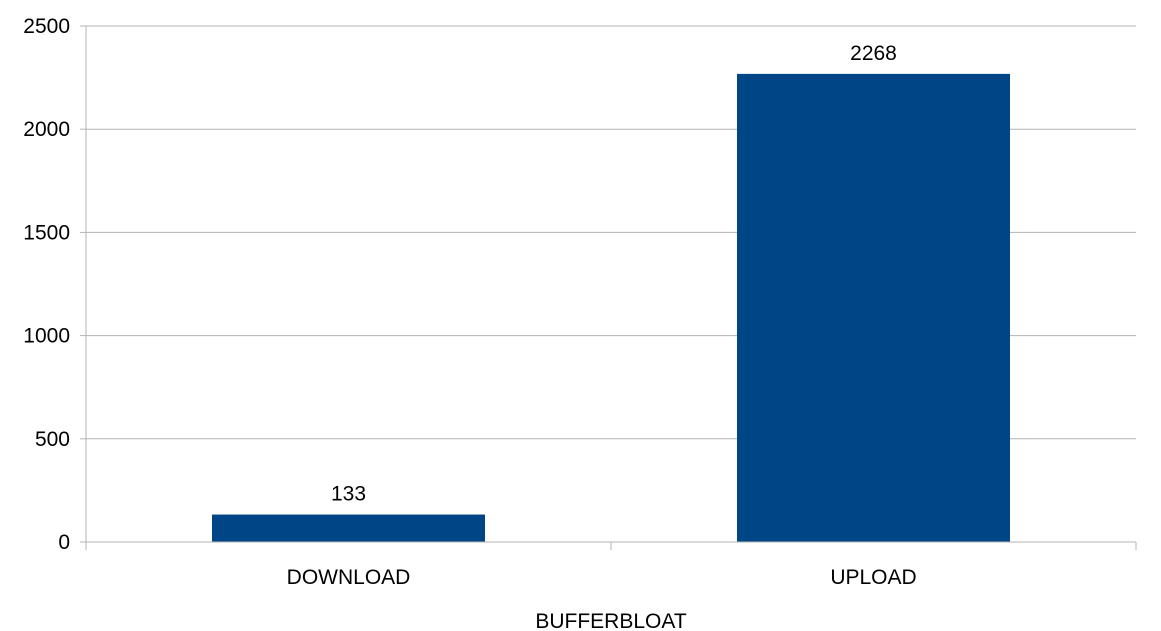 The height and width of the screenshot is (631, 1161). I want to click on y-tick-label: 500, so click(52, 439).